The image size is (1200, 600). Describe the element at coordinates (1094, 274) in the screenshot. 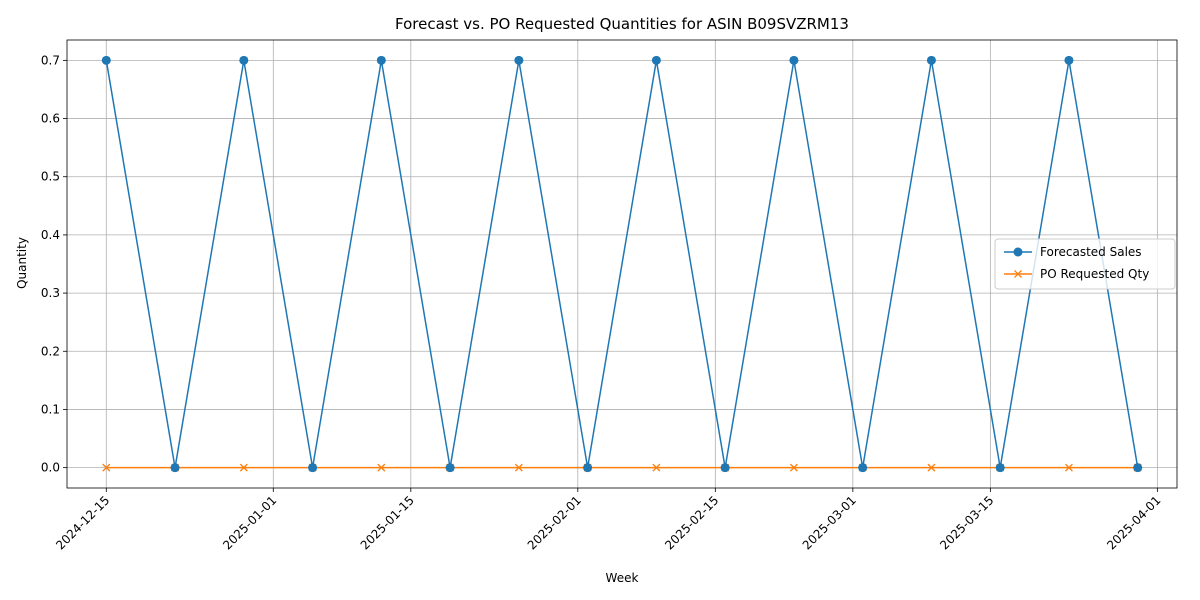

I see `legend-label-po: PO Requested Qty` at that location.